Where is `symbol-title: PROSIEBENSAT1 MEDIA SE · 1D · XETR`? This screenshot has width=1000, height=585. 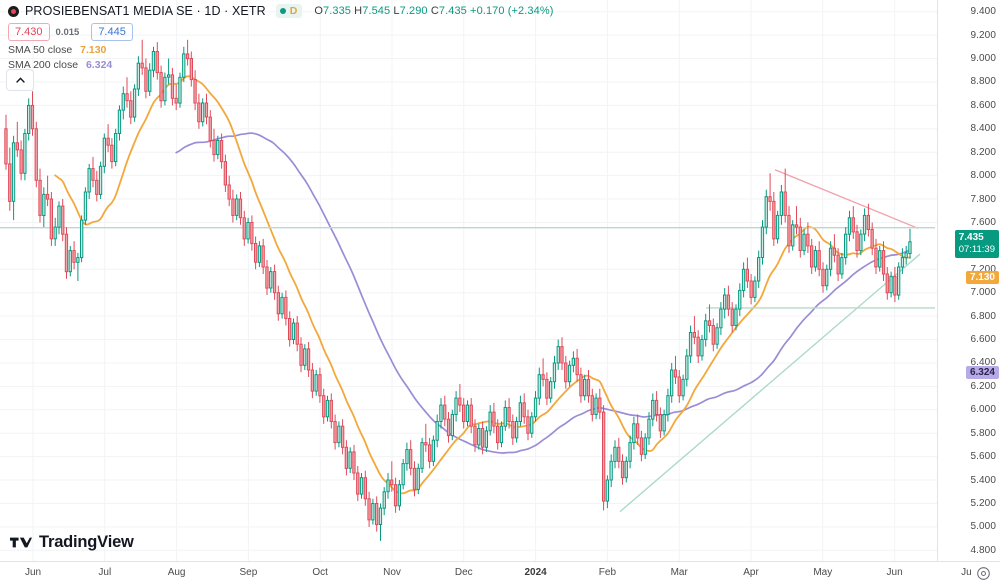 symbol-title: PROSIEBENSAT1 MEDIA SE · 1D · XETR is located at coordinates (145, 11).